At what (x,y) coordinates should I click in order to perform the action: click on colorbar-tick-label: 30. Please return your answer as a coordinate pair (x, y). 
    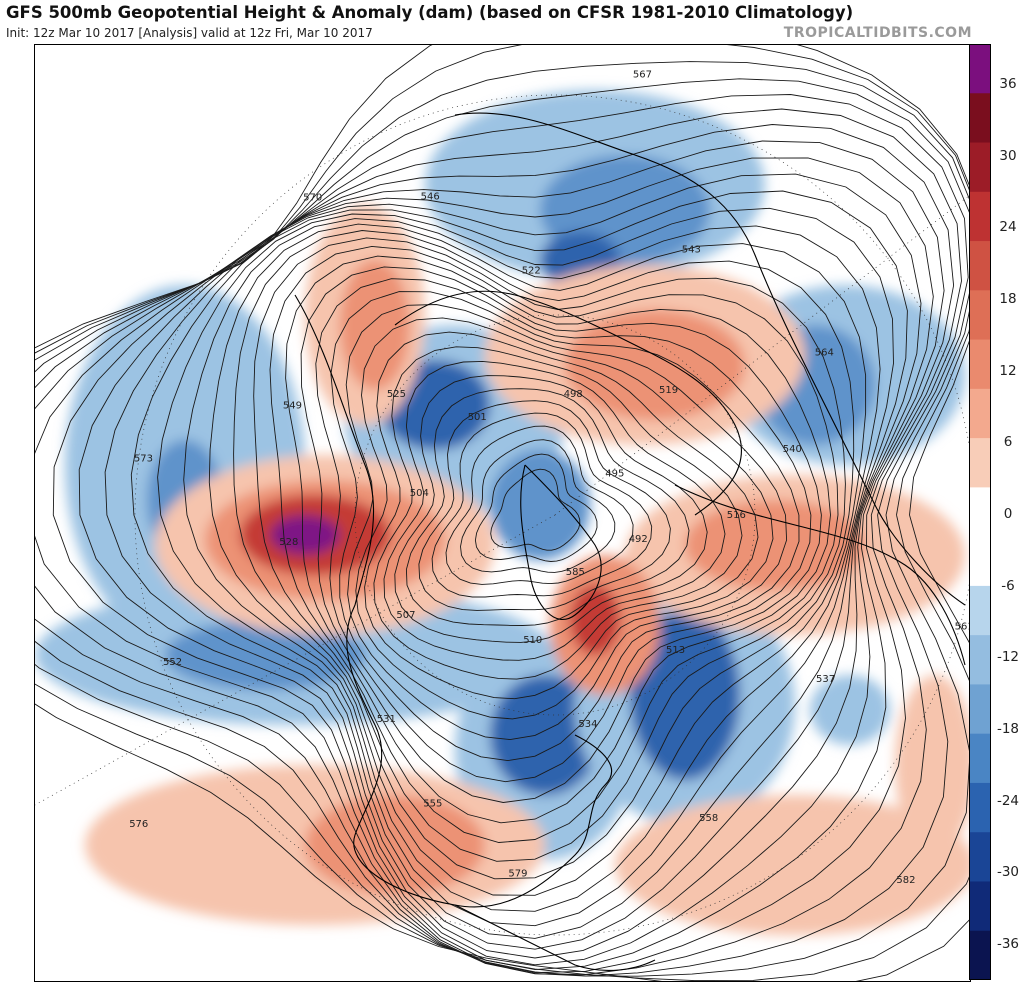
    Looking at the image, I should click on (1008, 155).